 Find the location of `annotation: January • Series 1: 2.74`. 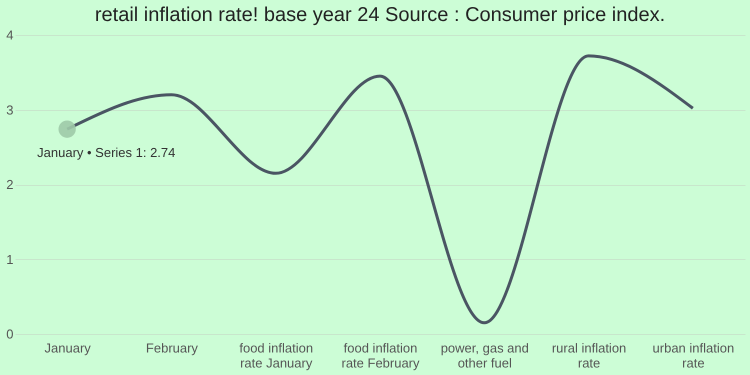

annotation: January • Series 1: 2.74 is located at coordinates (106, 152).